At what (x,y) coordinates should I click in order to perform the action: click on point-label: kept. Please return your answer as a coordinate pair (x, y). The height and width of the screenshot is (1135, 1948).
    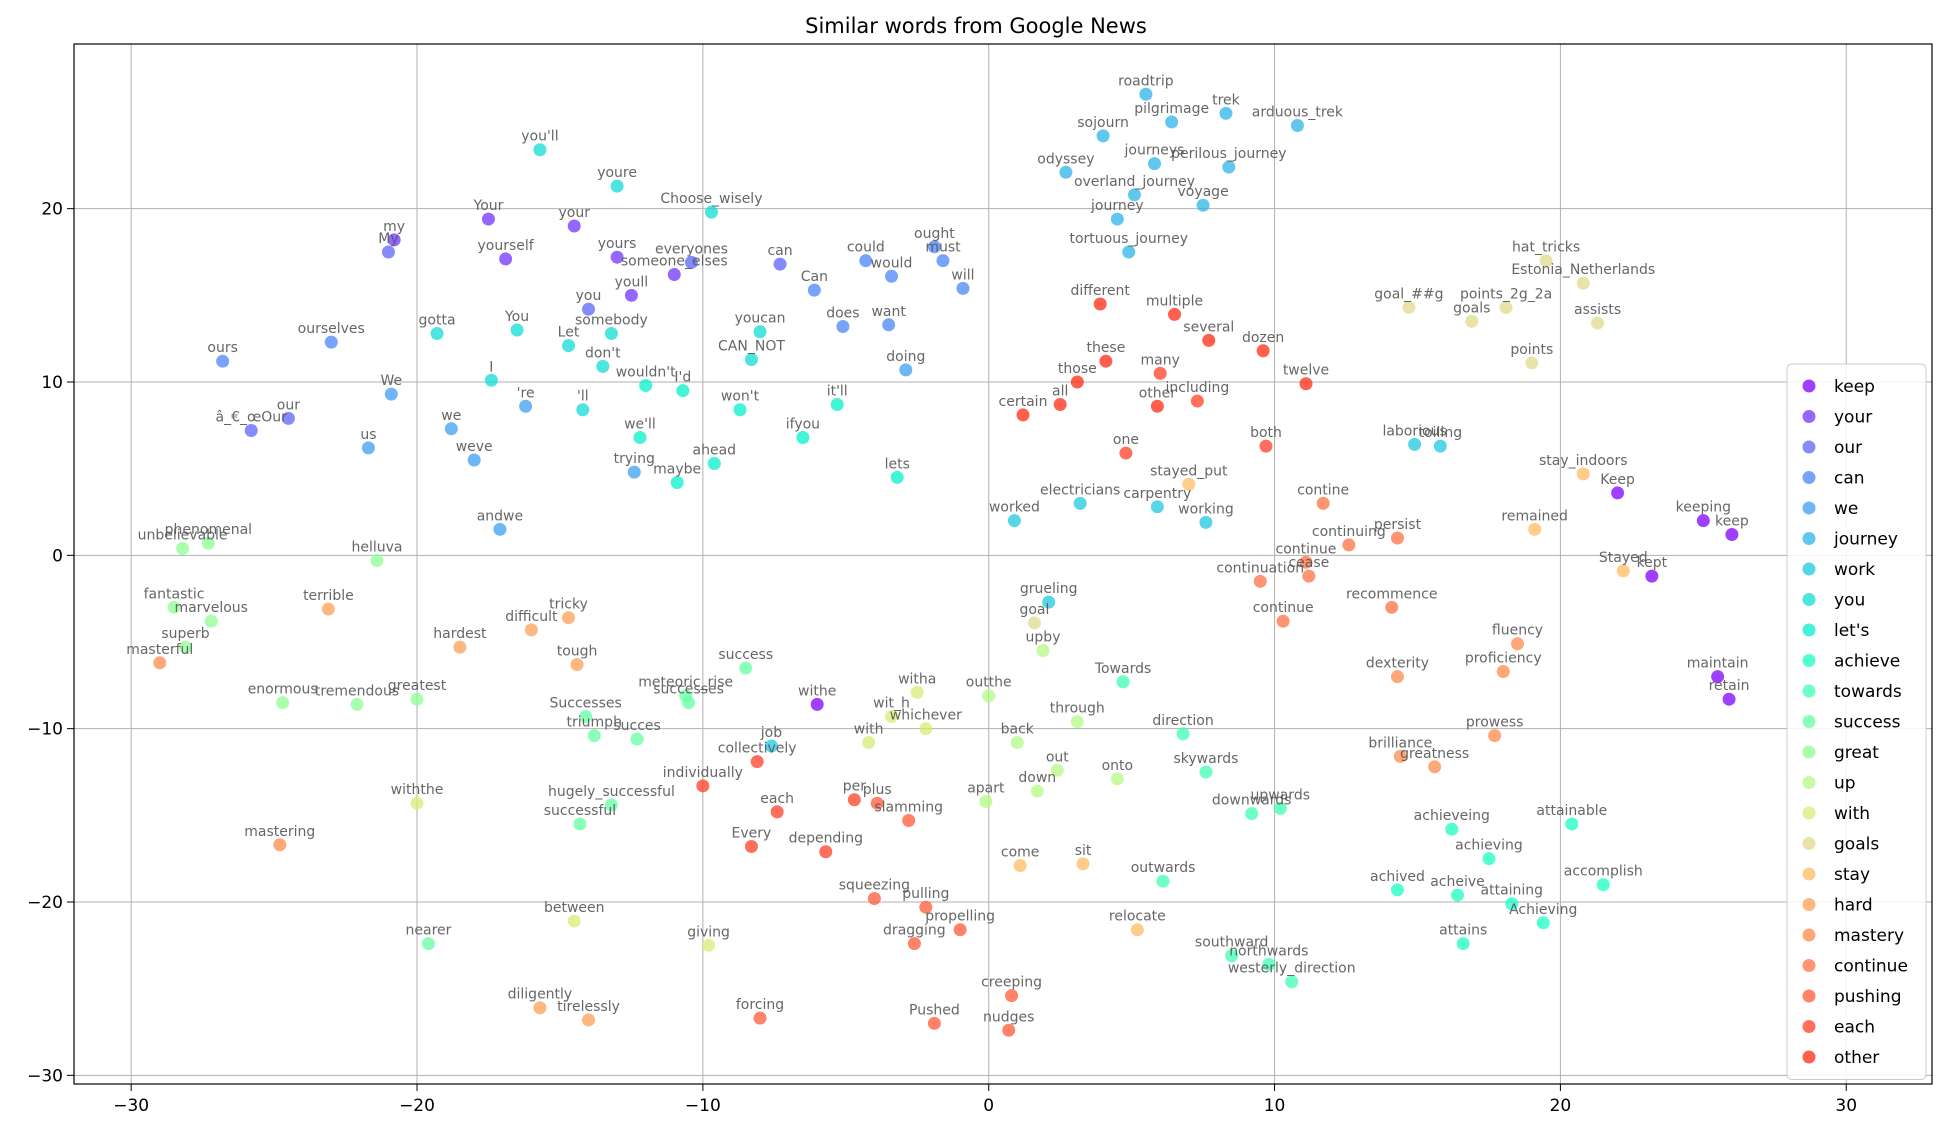
    Looking at the image, I should click on (1652, 563).